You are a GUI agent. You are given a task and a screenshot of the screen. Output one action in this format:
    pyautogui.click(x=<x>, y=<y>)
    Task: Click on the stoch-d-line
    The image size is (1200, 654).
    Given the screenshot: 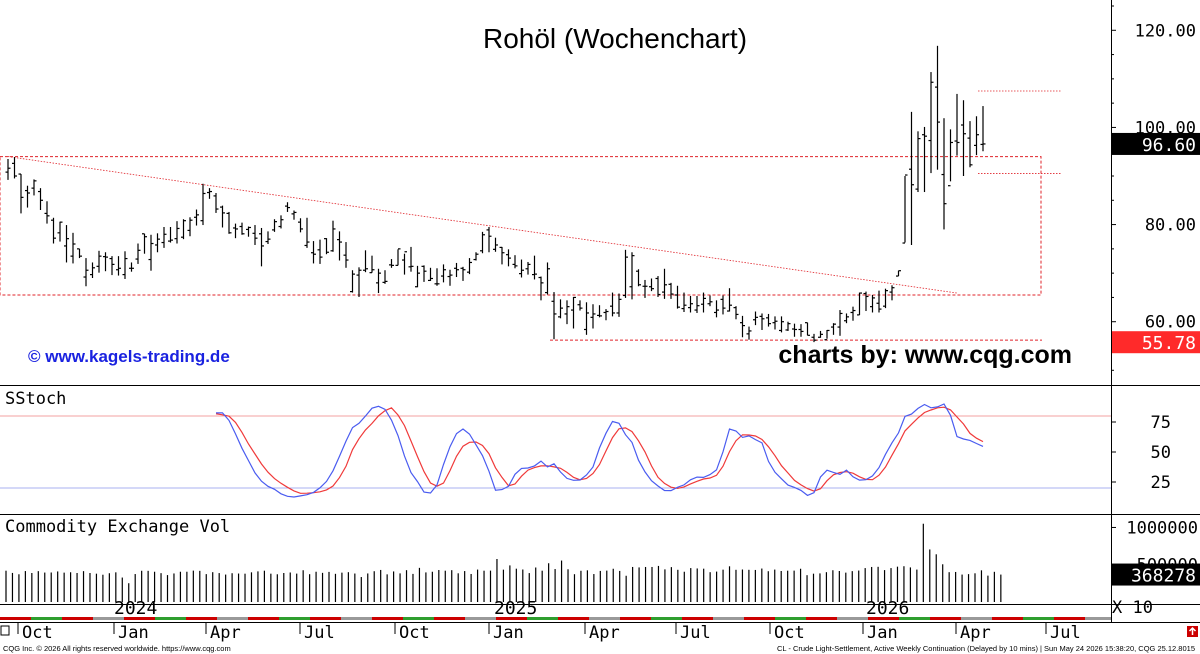 What is the action you would take?
    pyautogui.click(x=599, y=450)
    